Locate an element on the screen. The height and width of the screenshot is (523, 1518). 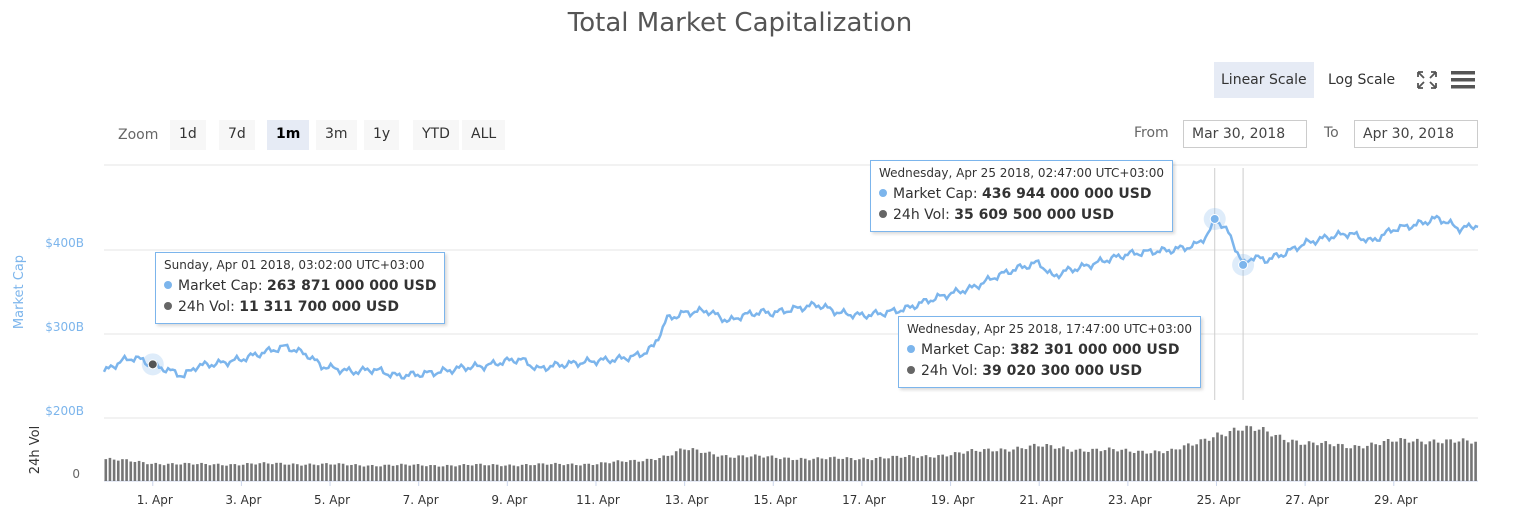
zoom-button-all: ALL is located at coordinates (484, 135).